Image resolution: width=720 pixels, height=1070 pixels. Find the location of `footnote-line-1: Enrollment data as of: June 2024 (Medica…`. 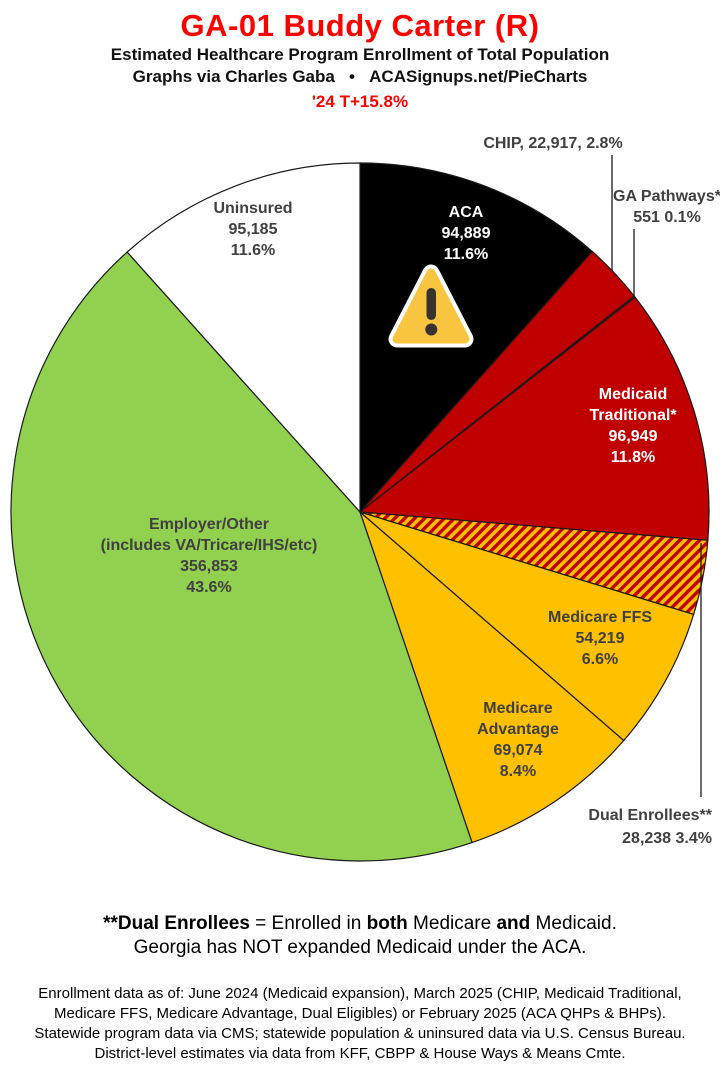

footnote-line-1: Enrollment data as of: June 2024 (Medica… is located at coordinates (360, 993).